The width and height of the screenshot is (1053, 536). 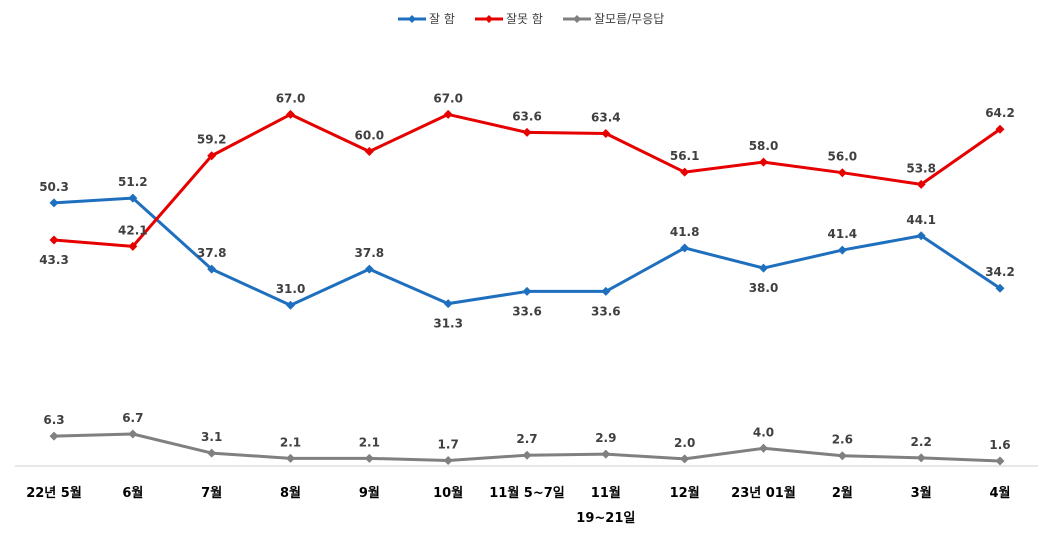 I want to click on data-label-bad: 43.3, so click(x=54, y=260).